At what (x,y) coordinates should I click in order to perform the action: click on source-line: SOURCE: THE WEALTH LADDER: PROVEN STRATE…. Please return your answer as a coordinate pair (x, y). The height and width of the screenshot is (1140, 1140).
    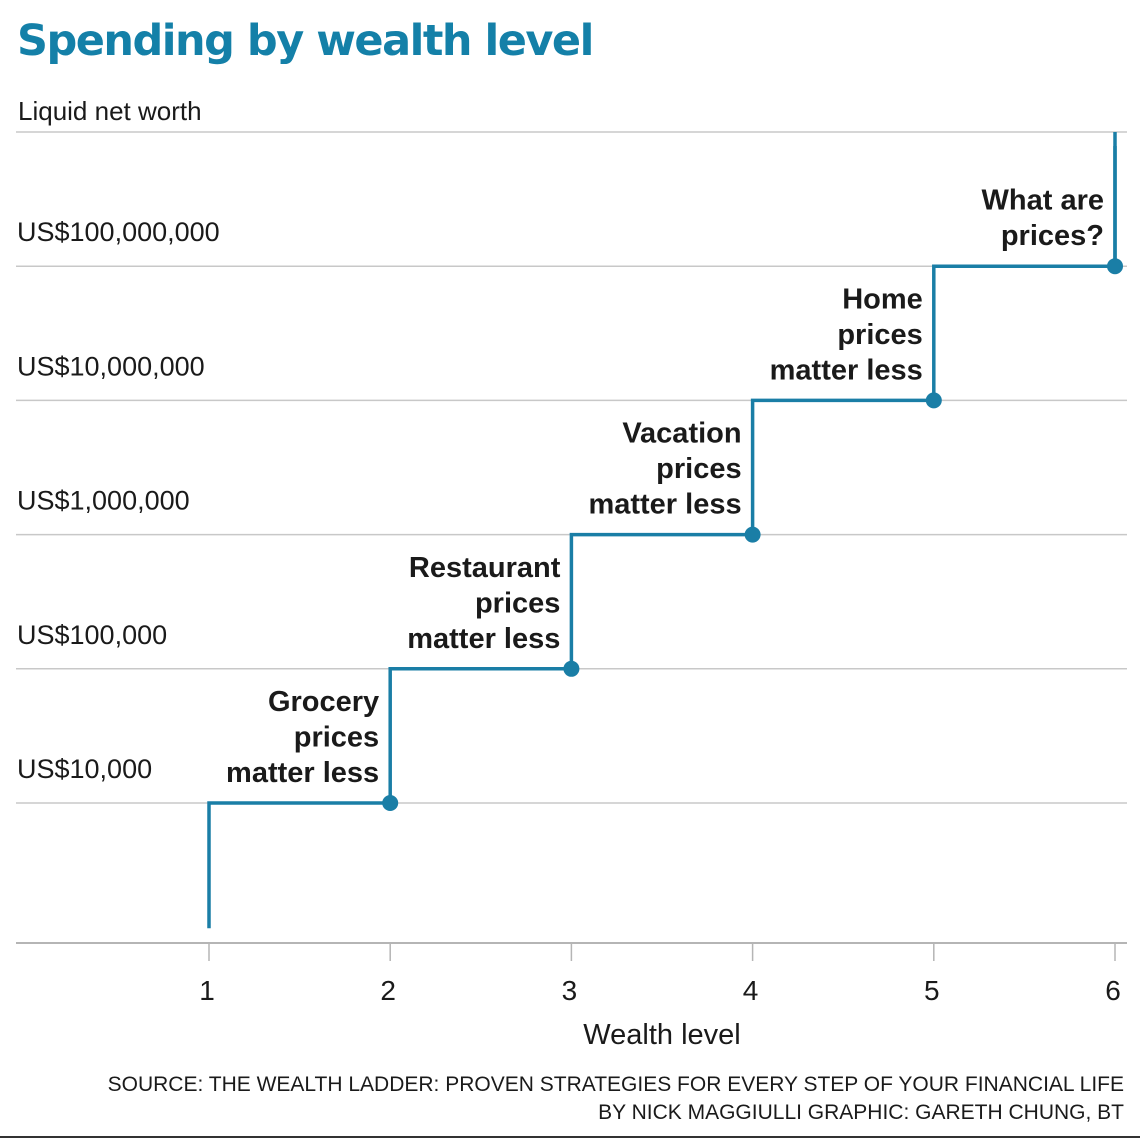
    Looking at the image, I should click on (615, 1084).